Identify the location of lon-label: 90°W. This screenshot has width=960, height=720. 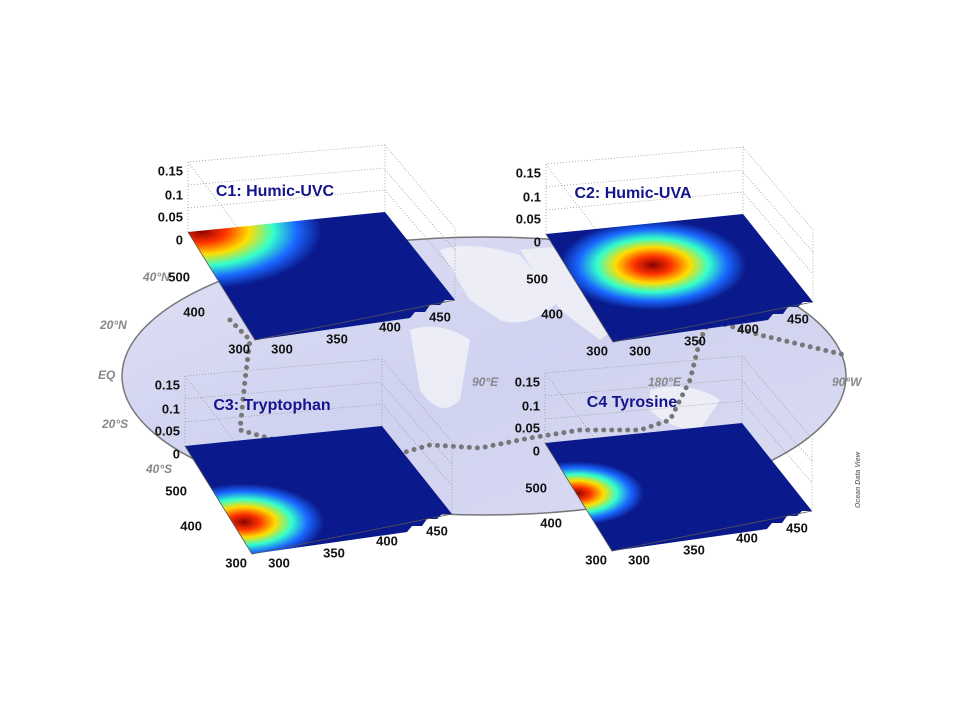
(847, 382).